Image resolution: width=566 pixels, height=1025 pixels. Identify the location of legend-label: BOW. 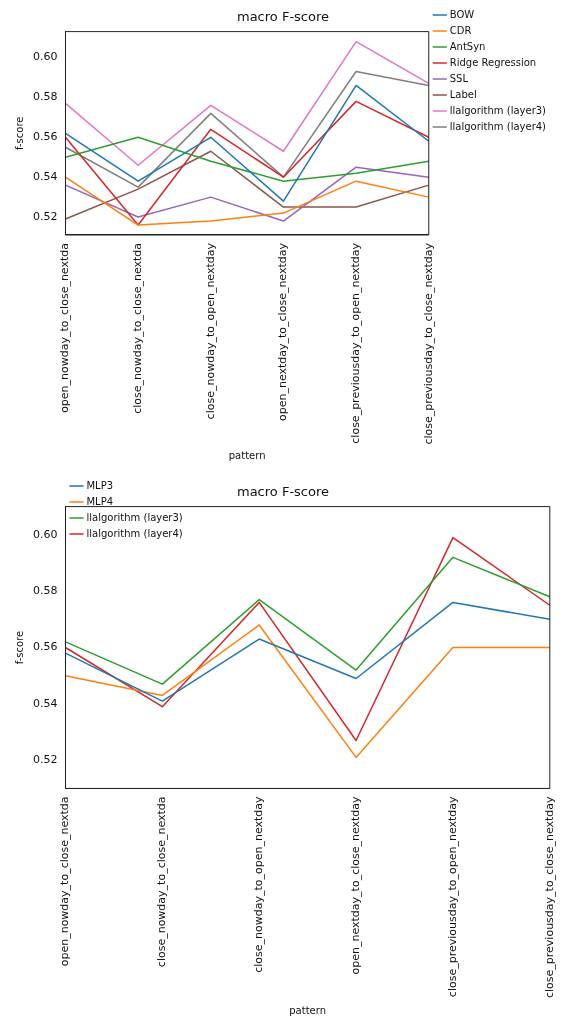
(462, 14).